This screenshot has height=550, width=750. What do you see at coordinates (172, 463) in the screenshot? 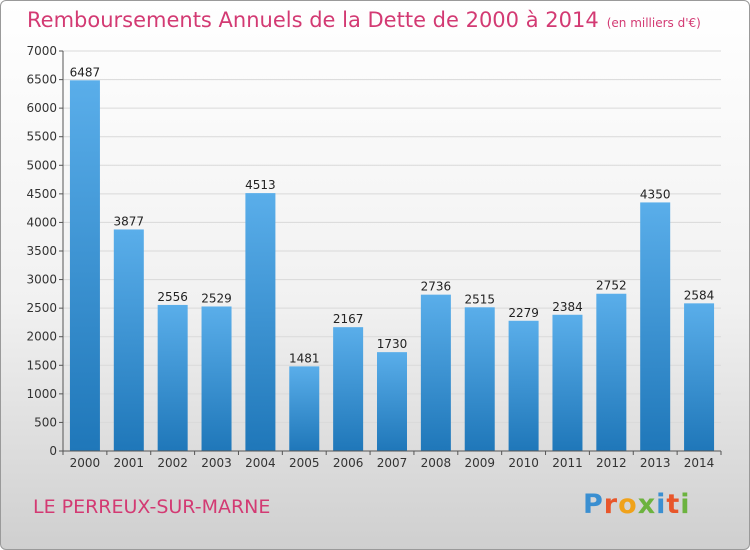
I see `x-tick-label-2002: 2002` at bounding box center [172, 463].